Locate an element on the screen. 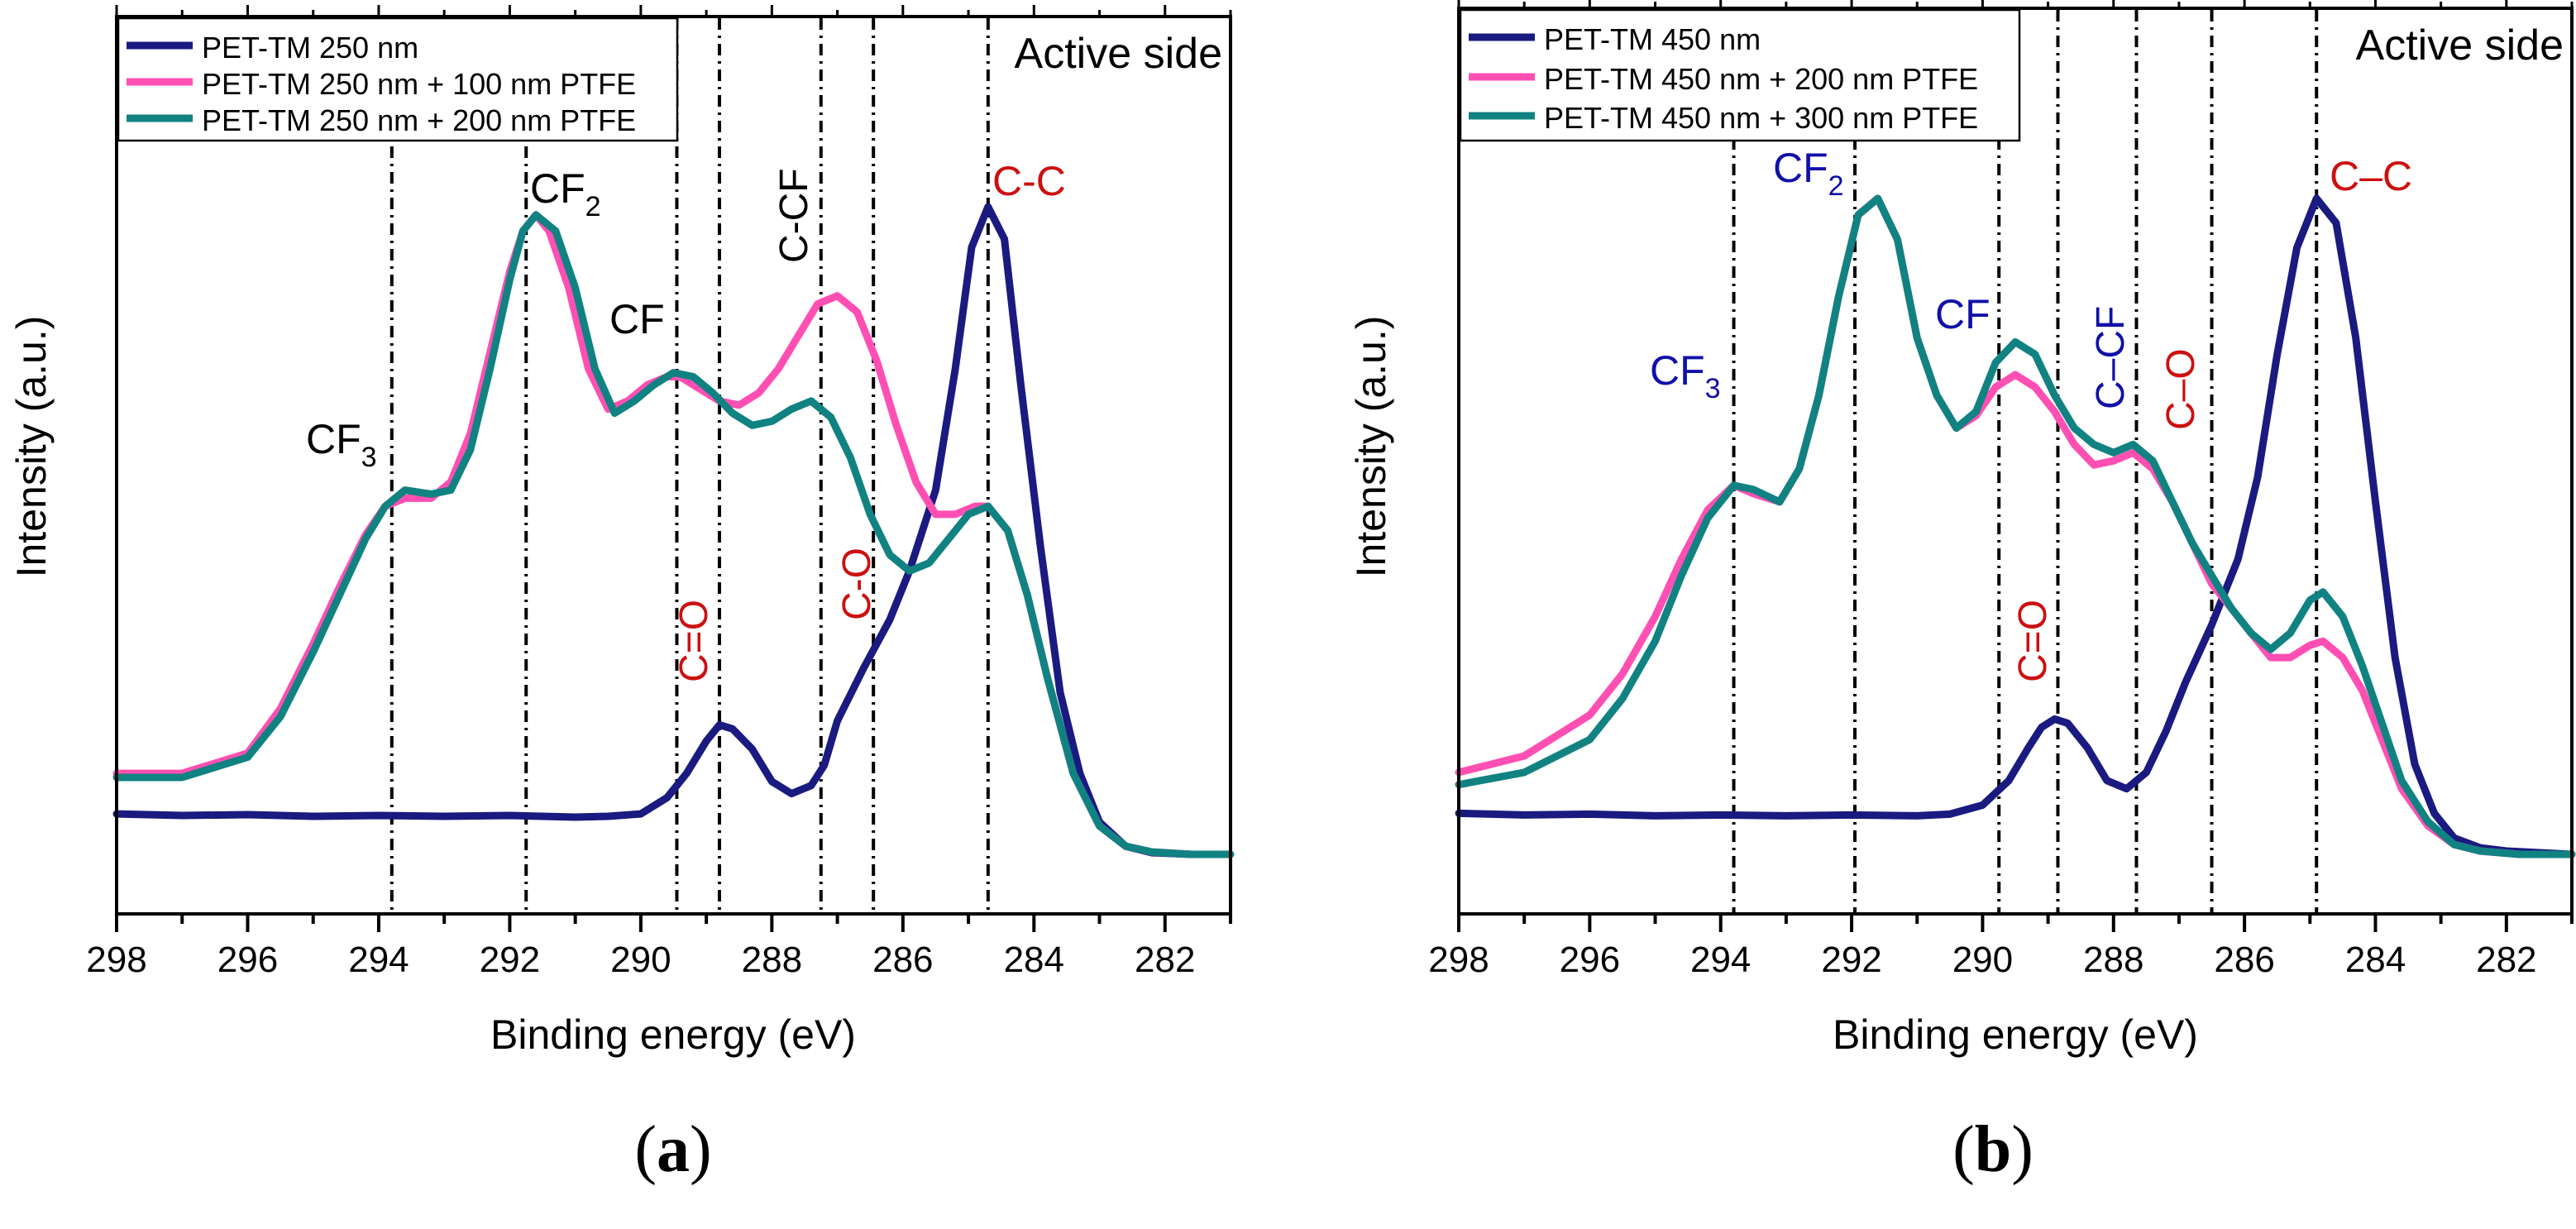 This screenshot has width=2576, height=1229. x-tick-label-a-0: 298 is located at coordinates (116, 960).